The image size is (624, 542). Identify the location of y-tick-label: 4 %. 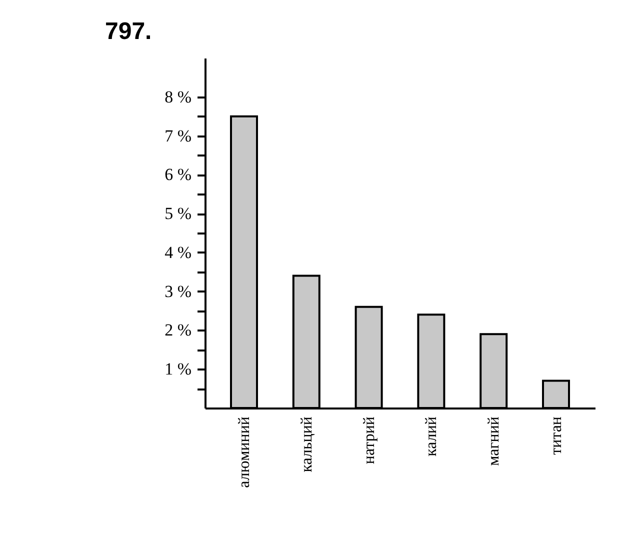
(178, 252).